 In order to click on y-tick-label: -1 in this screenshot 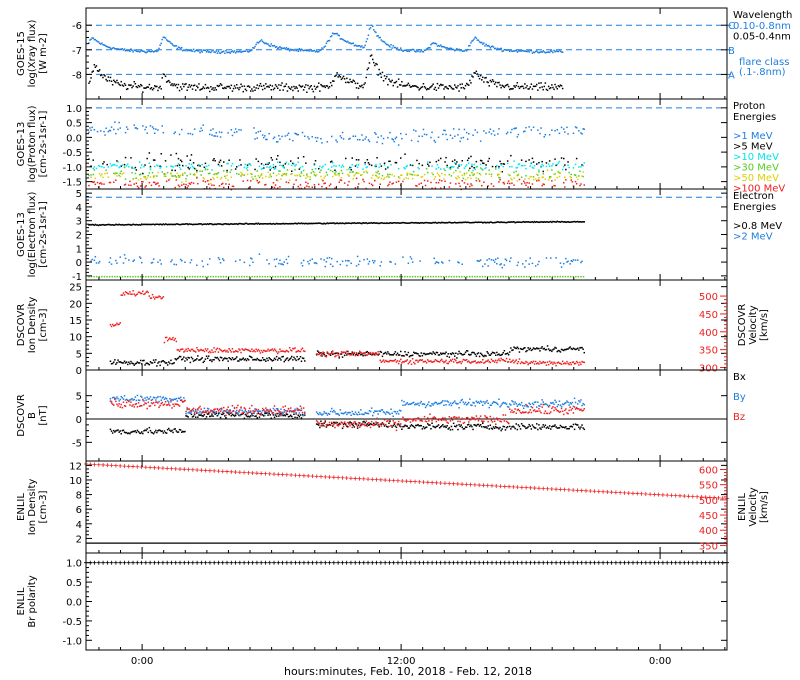, I will do `click(77, 277)`.